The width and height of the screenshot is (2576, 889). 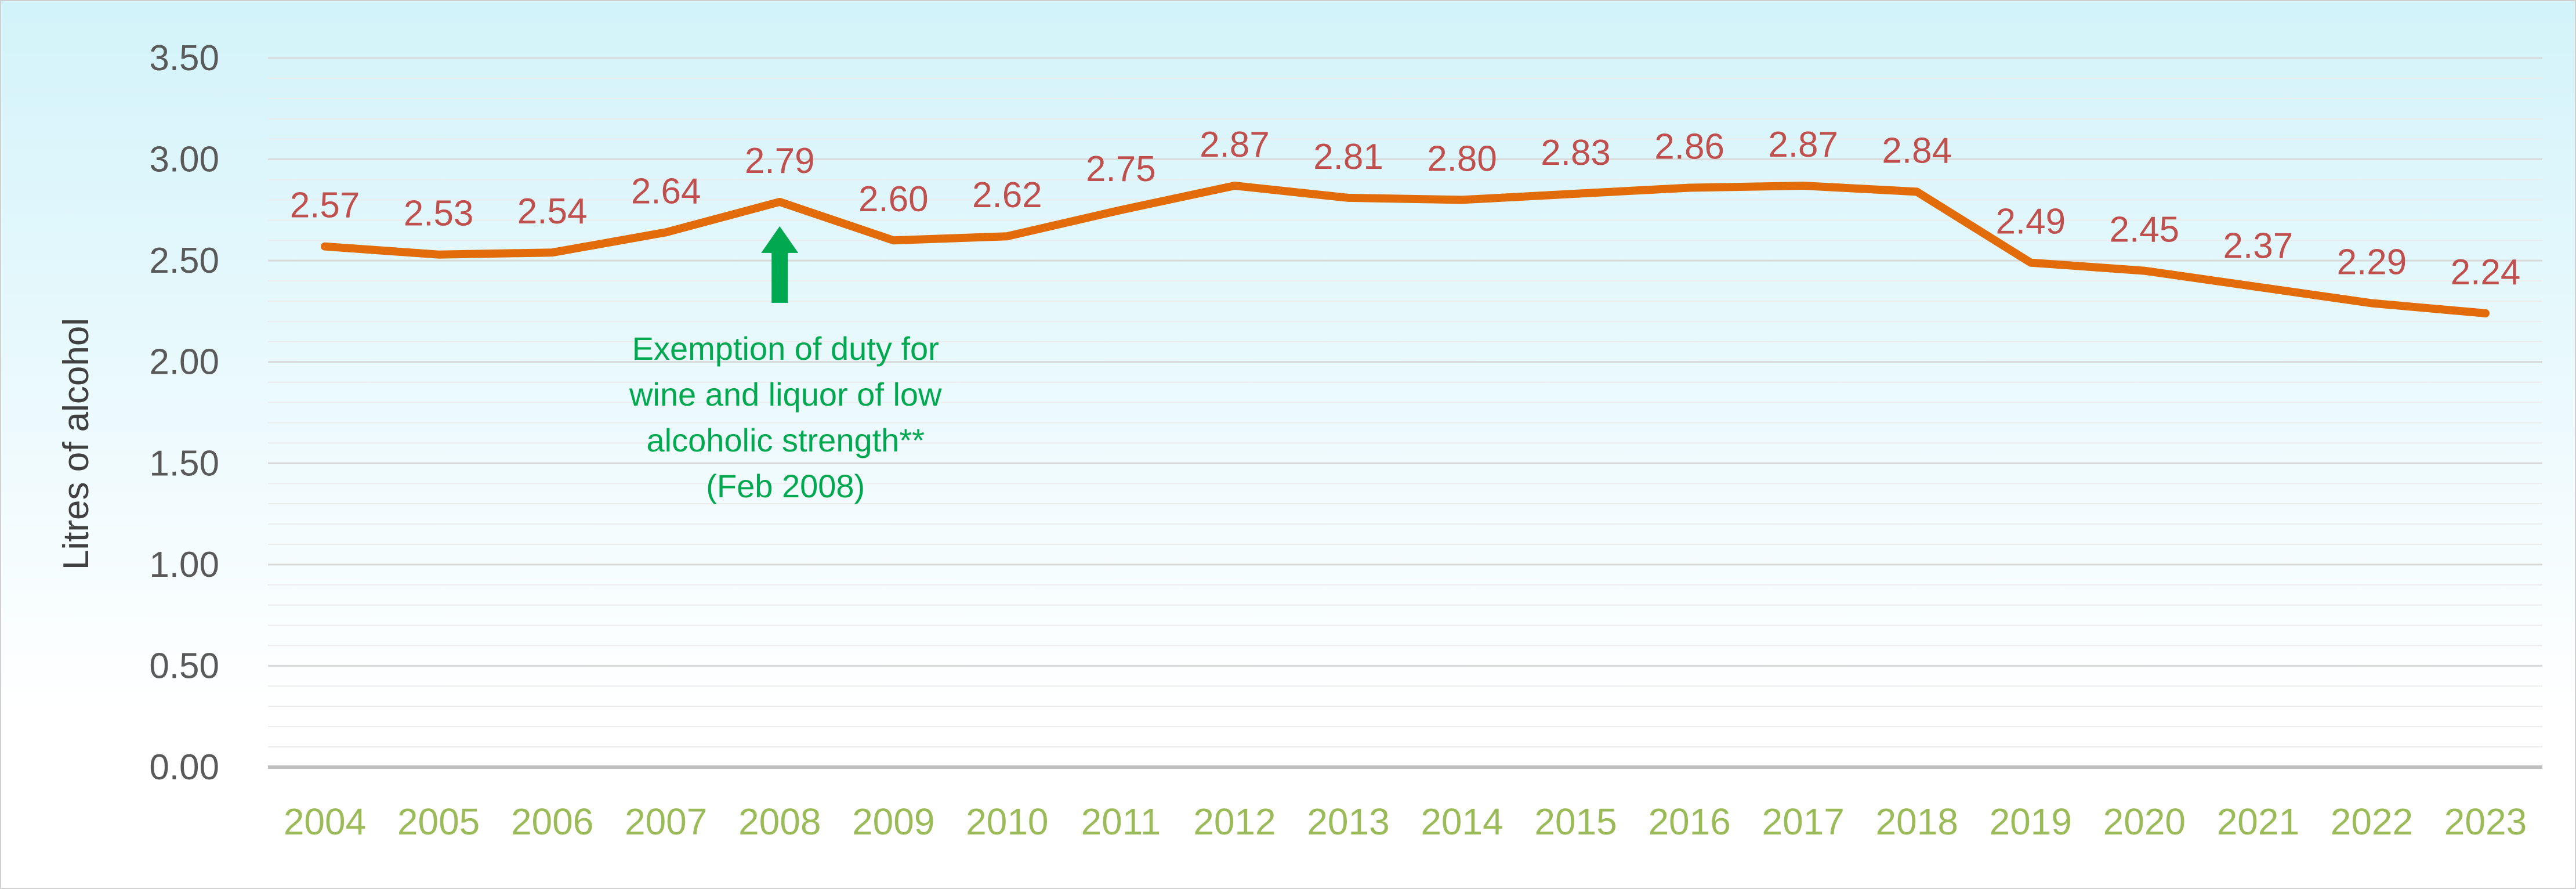 I want to click on x-tick-label: 2012, so click(x=1234, y=822).